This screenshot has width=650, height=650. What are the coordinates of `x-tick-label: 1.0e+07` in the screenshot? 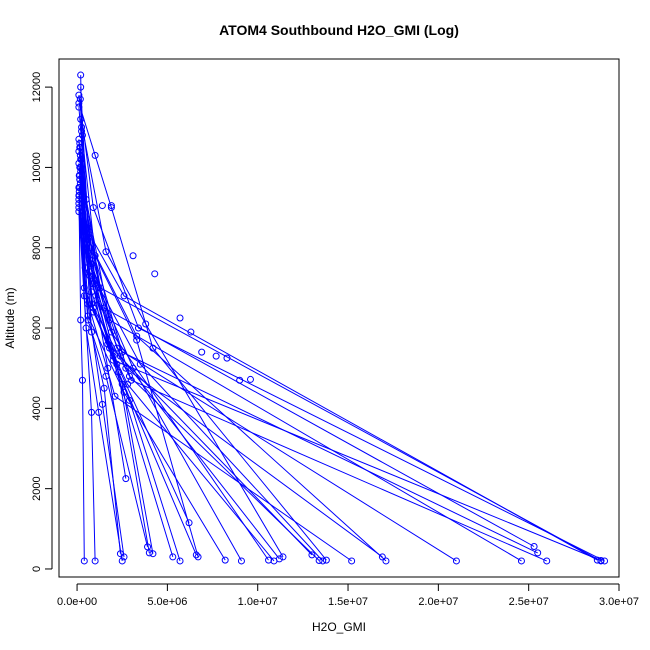 It's located at (258, 602).